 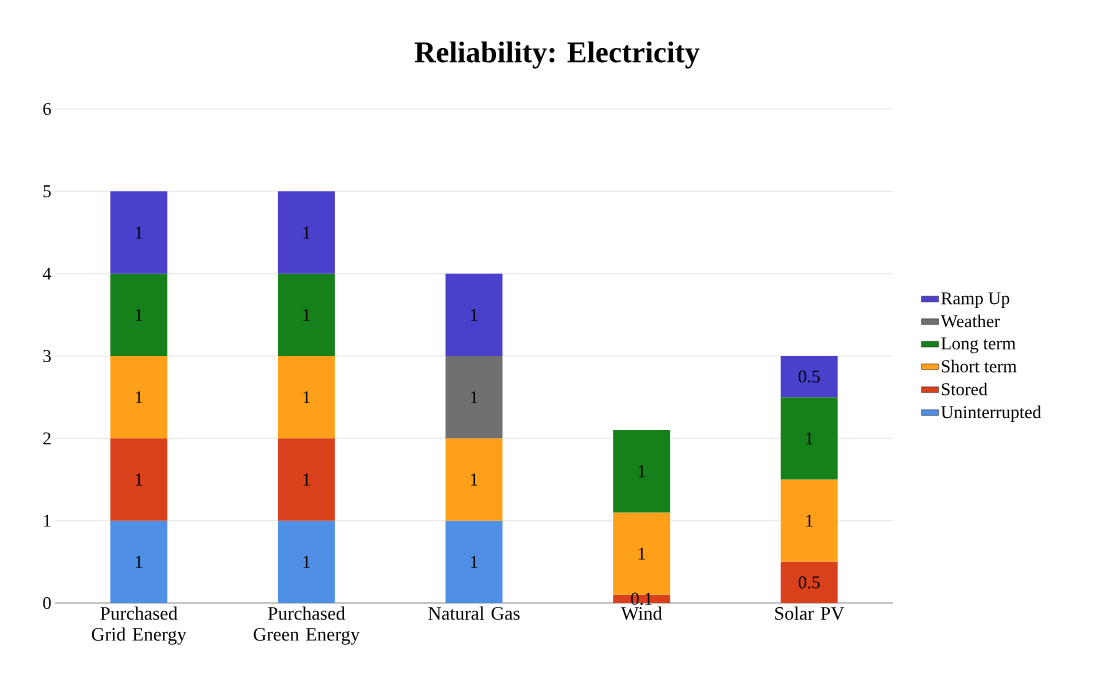 I want to click on legend-label: Long term, so click(x=978, y=345).